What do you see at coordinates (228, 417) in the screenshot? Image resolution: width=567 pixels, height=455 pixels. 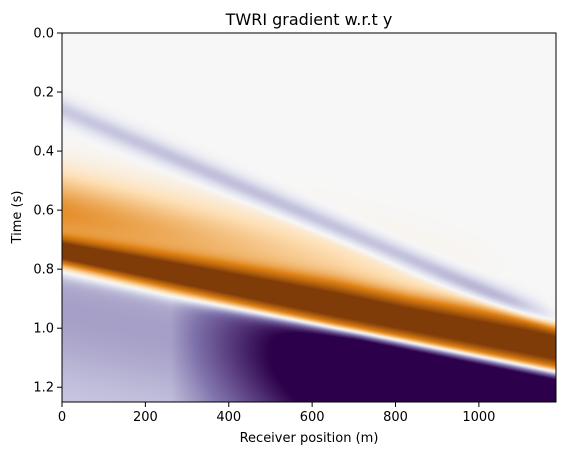 I see `x-tick-label: 400` at bounding box center [228, 417].